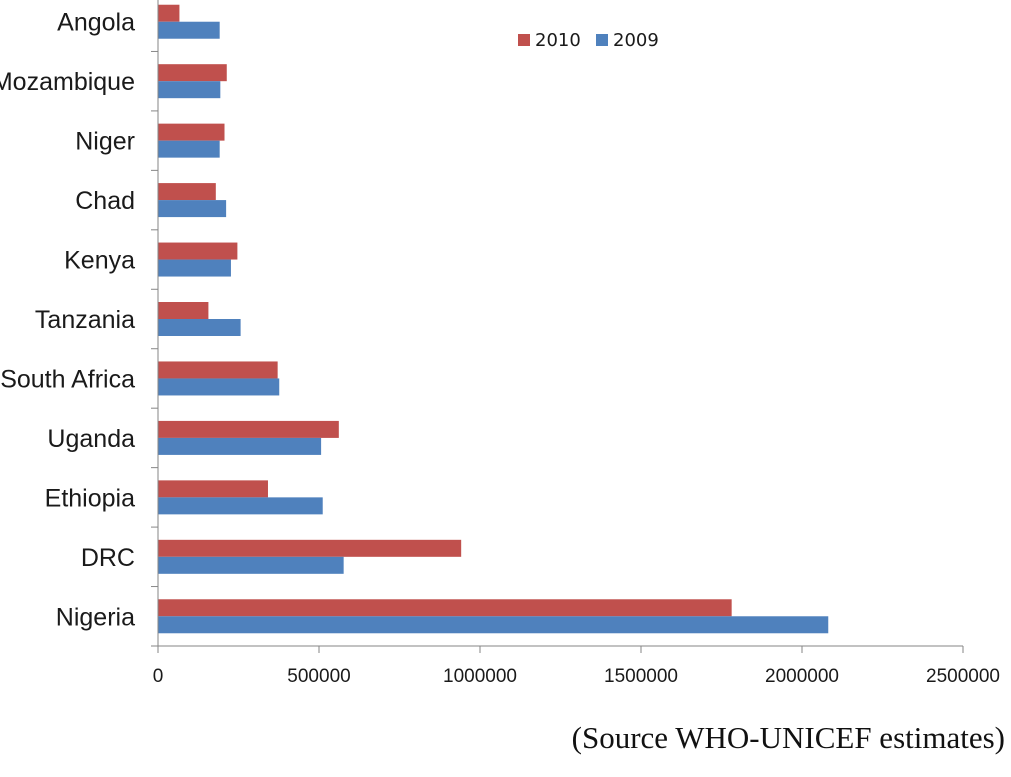 The width and height of the screenshot is (1011, 777). Describe the element at coordinates (524, 40) in the screenshot. I see `legend-swatch-2010` at that location.